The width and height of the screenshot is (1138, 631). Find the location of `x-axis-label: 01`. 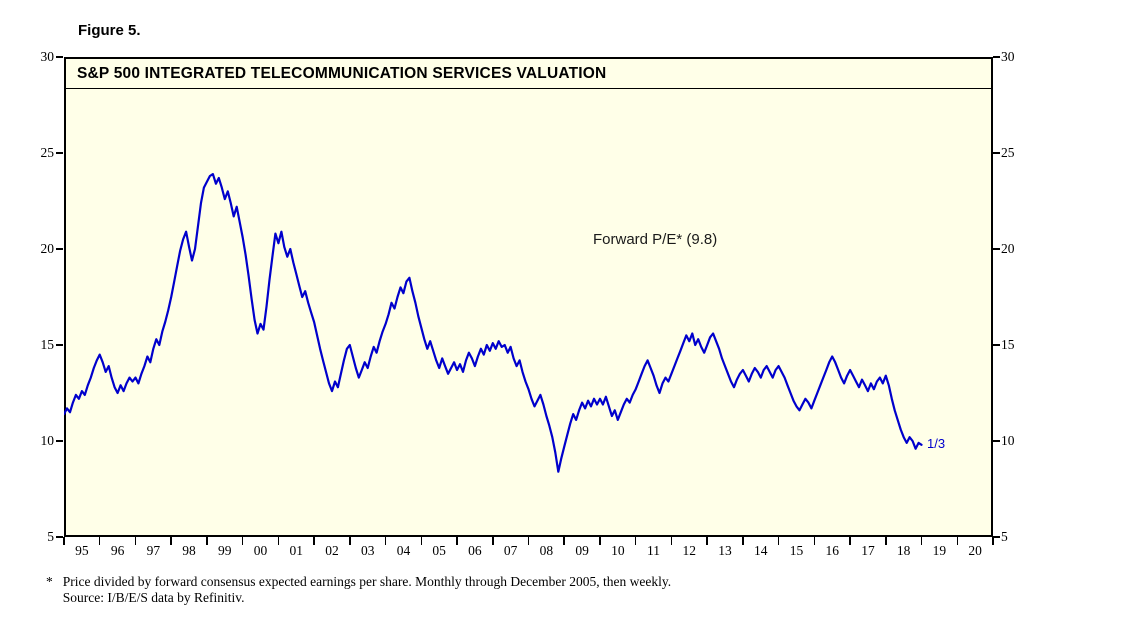

x-axis-label: 01 is located at coordinates (296, 550).